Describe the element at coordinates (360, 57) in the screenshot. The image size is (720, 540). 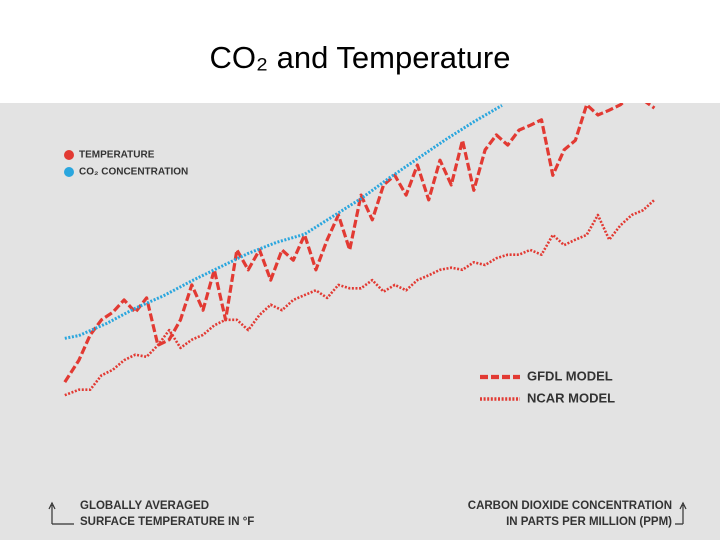
I see `slide-title: CO₂ and Temperature` at that location.